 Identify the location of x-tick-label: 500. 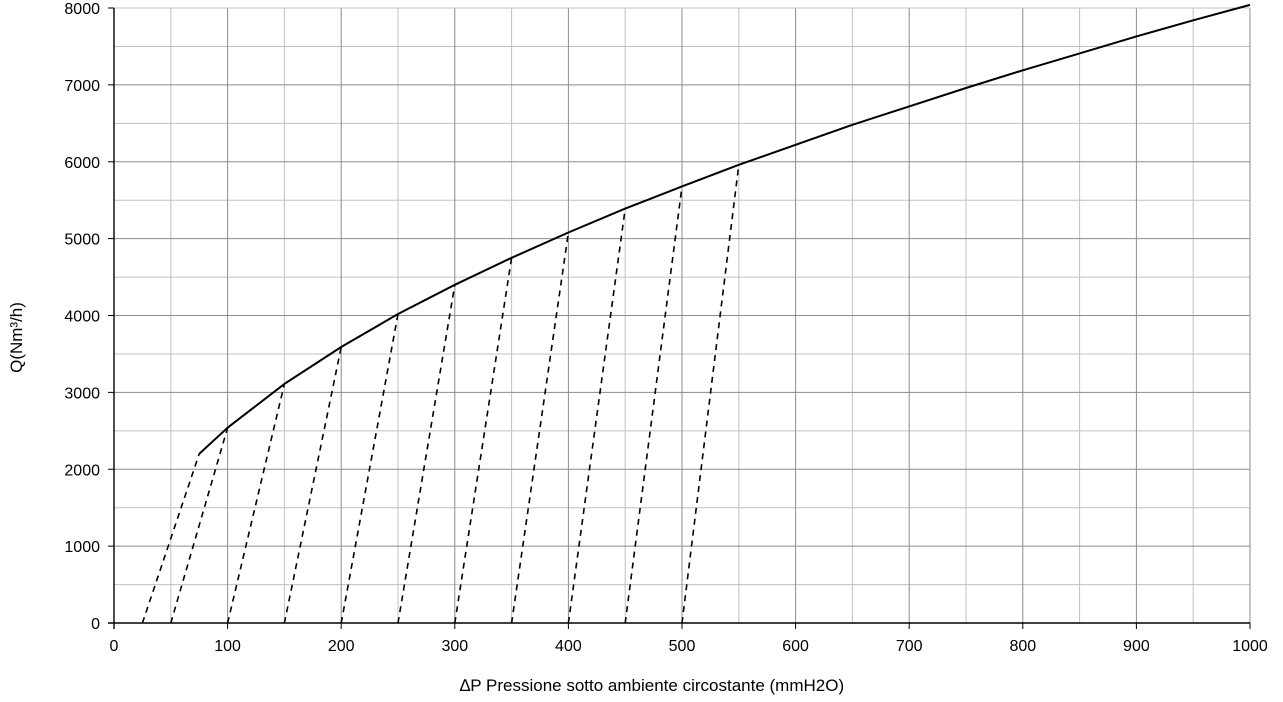
(682, 646).